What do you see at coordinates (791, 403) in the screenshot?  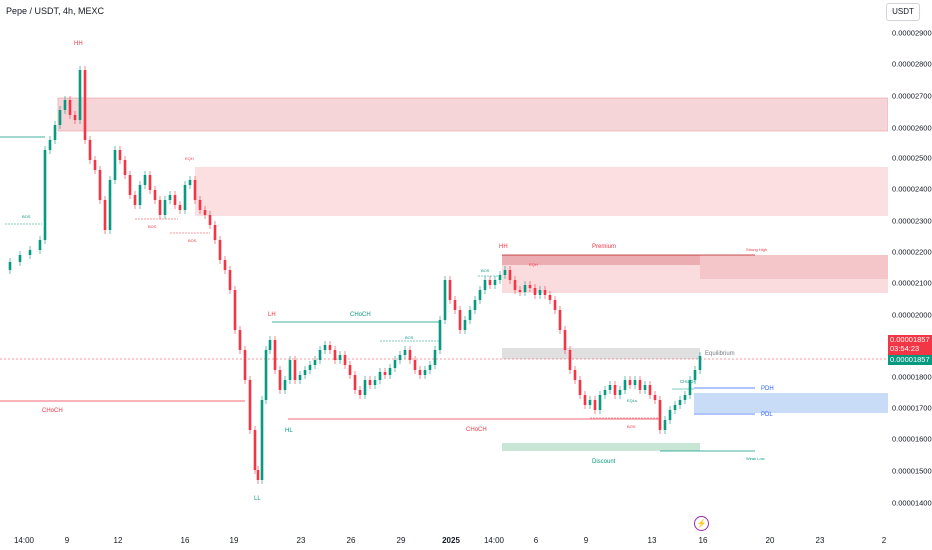 I see `demand-zone` at bounding box center [791, 403].